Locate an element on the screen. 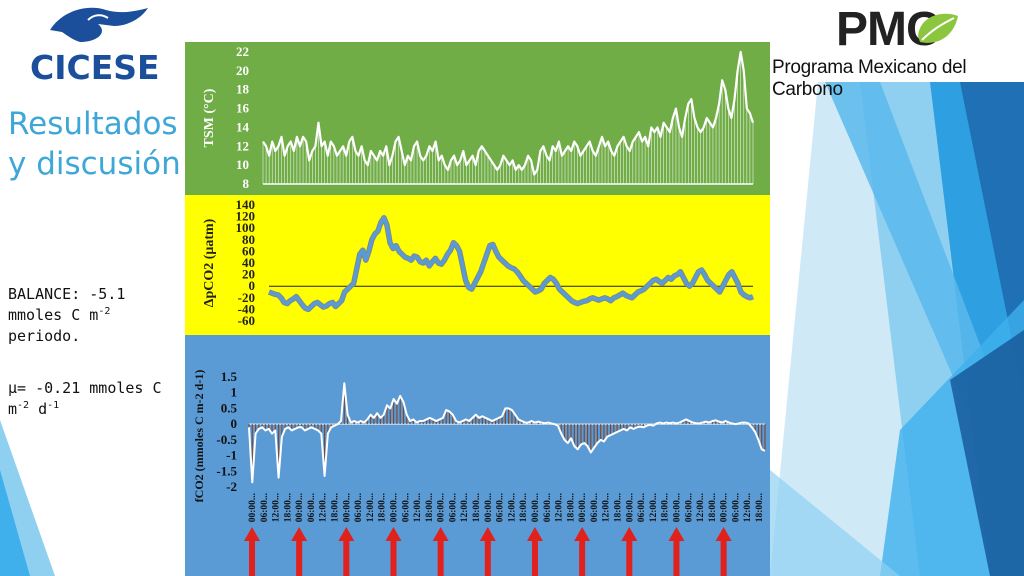 Image resolution: width=1024 pixels, height=576 pixels. dpco2-chart-panel: 140 120 100 80 60 40 20 0 -20 -40 -60 ΔpCO2 (μatm) is located at coordinates (477, 265).